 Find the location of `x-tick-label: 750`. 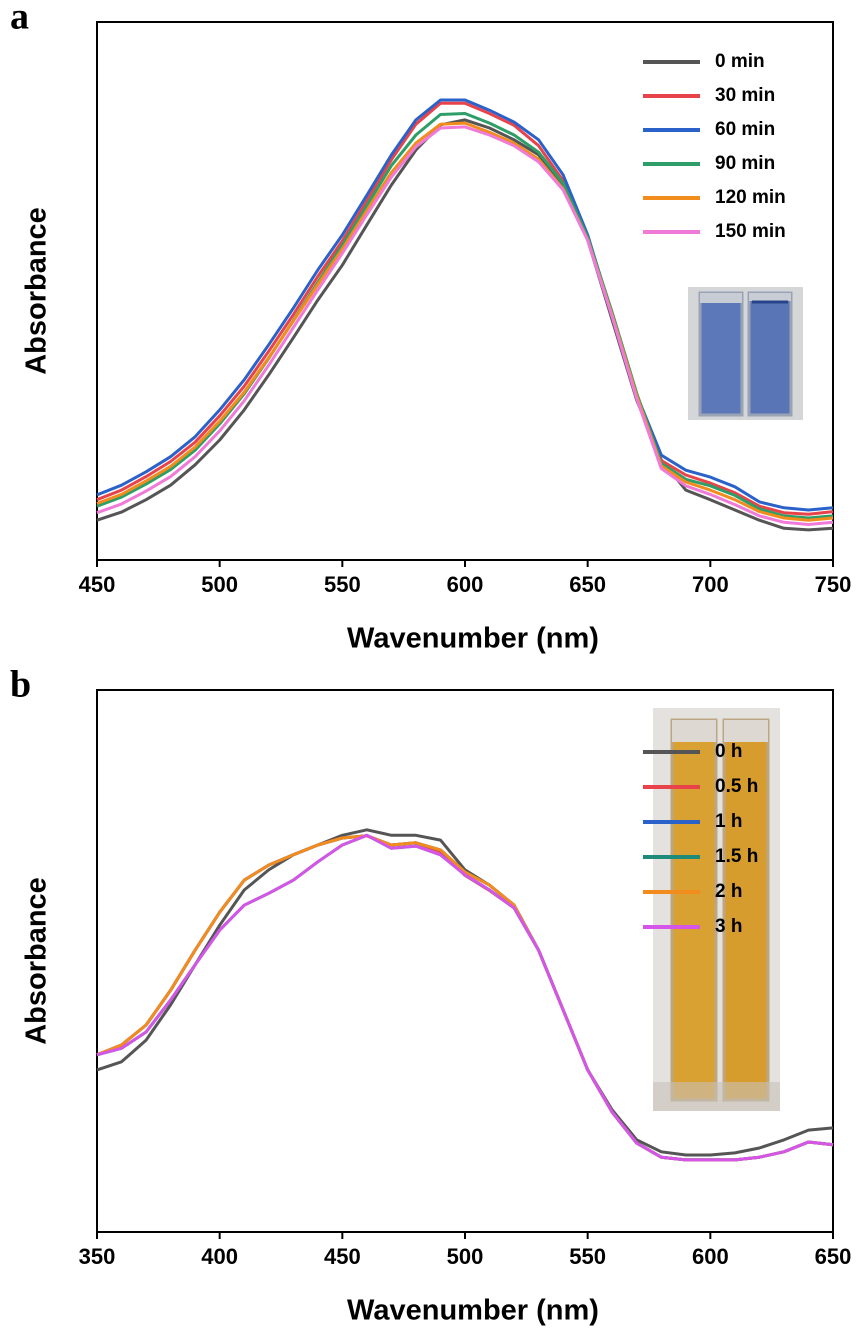

x-tick-label: 750 is located at coordinates (833, 584).